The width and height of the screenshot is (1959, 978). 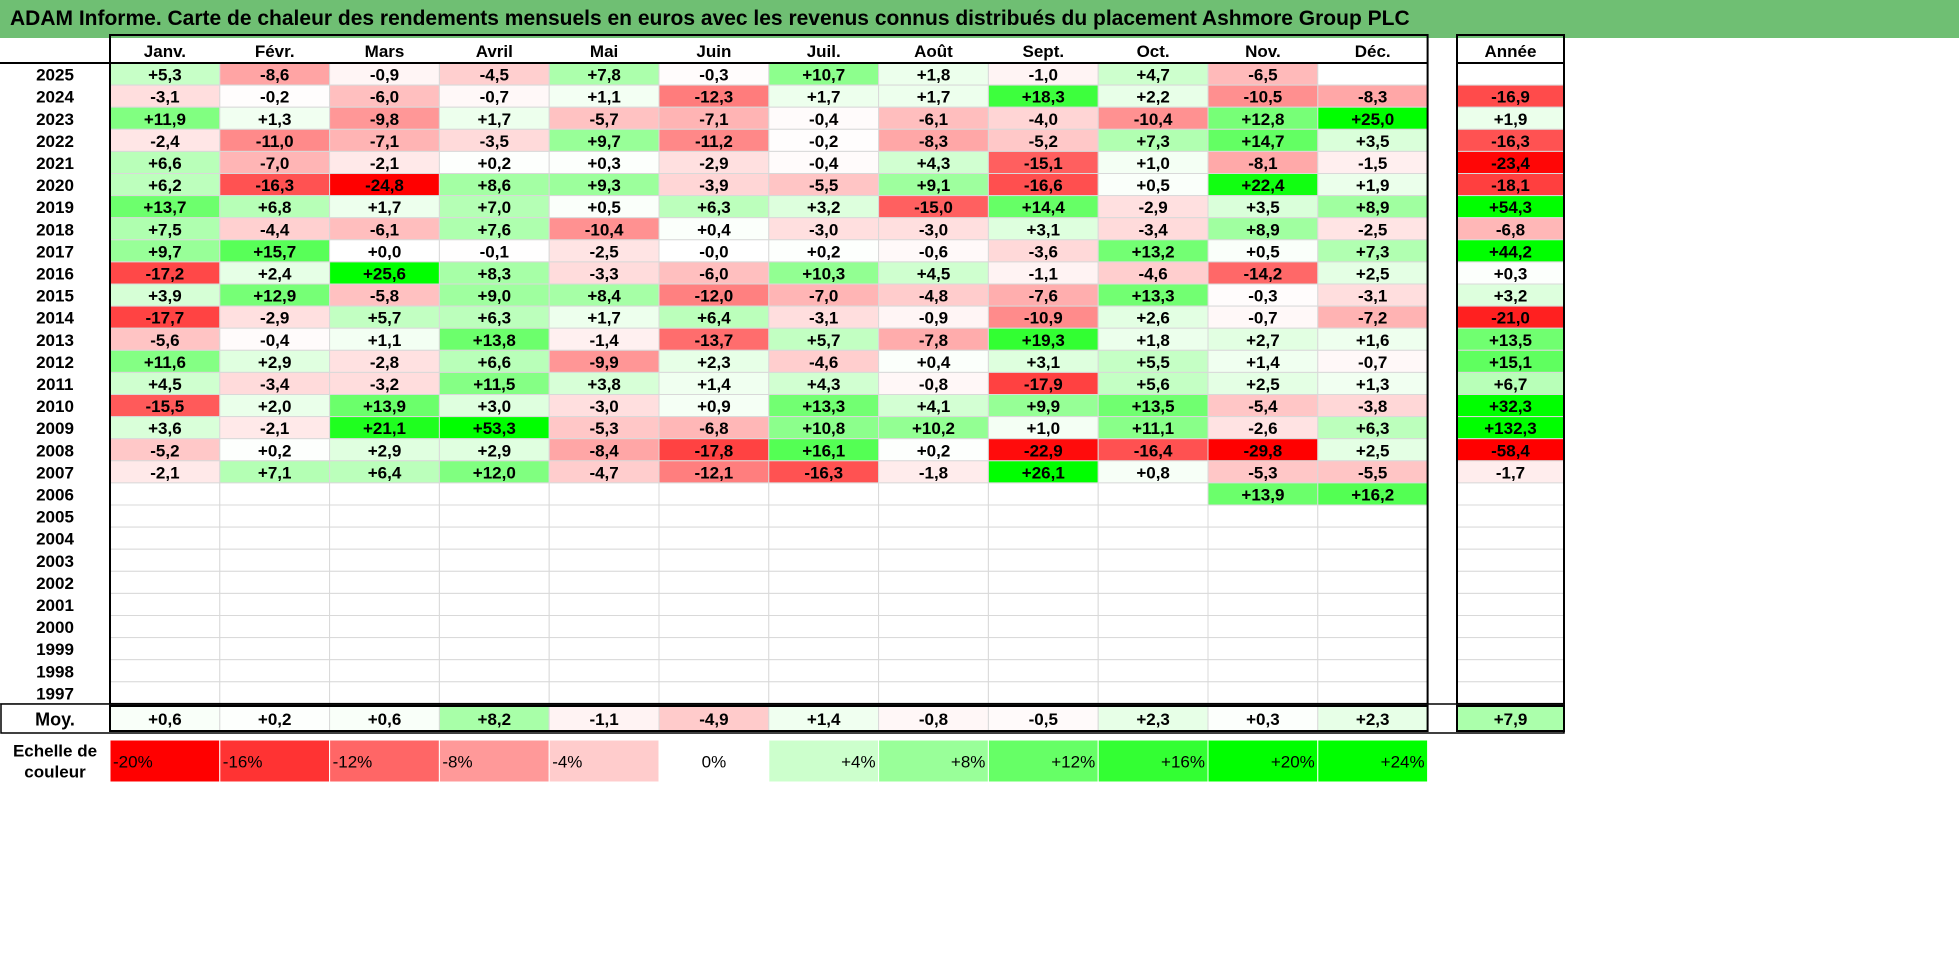 I want to click on cell-value: +1,1, so click(x=604, y=97).